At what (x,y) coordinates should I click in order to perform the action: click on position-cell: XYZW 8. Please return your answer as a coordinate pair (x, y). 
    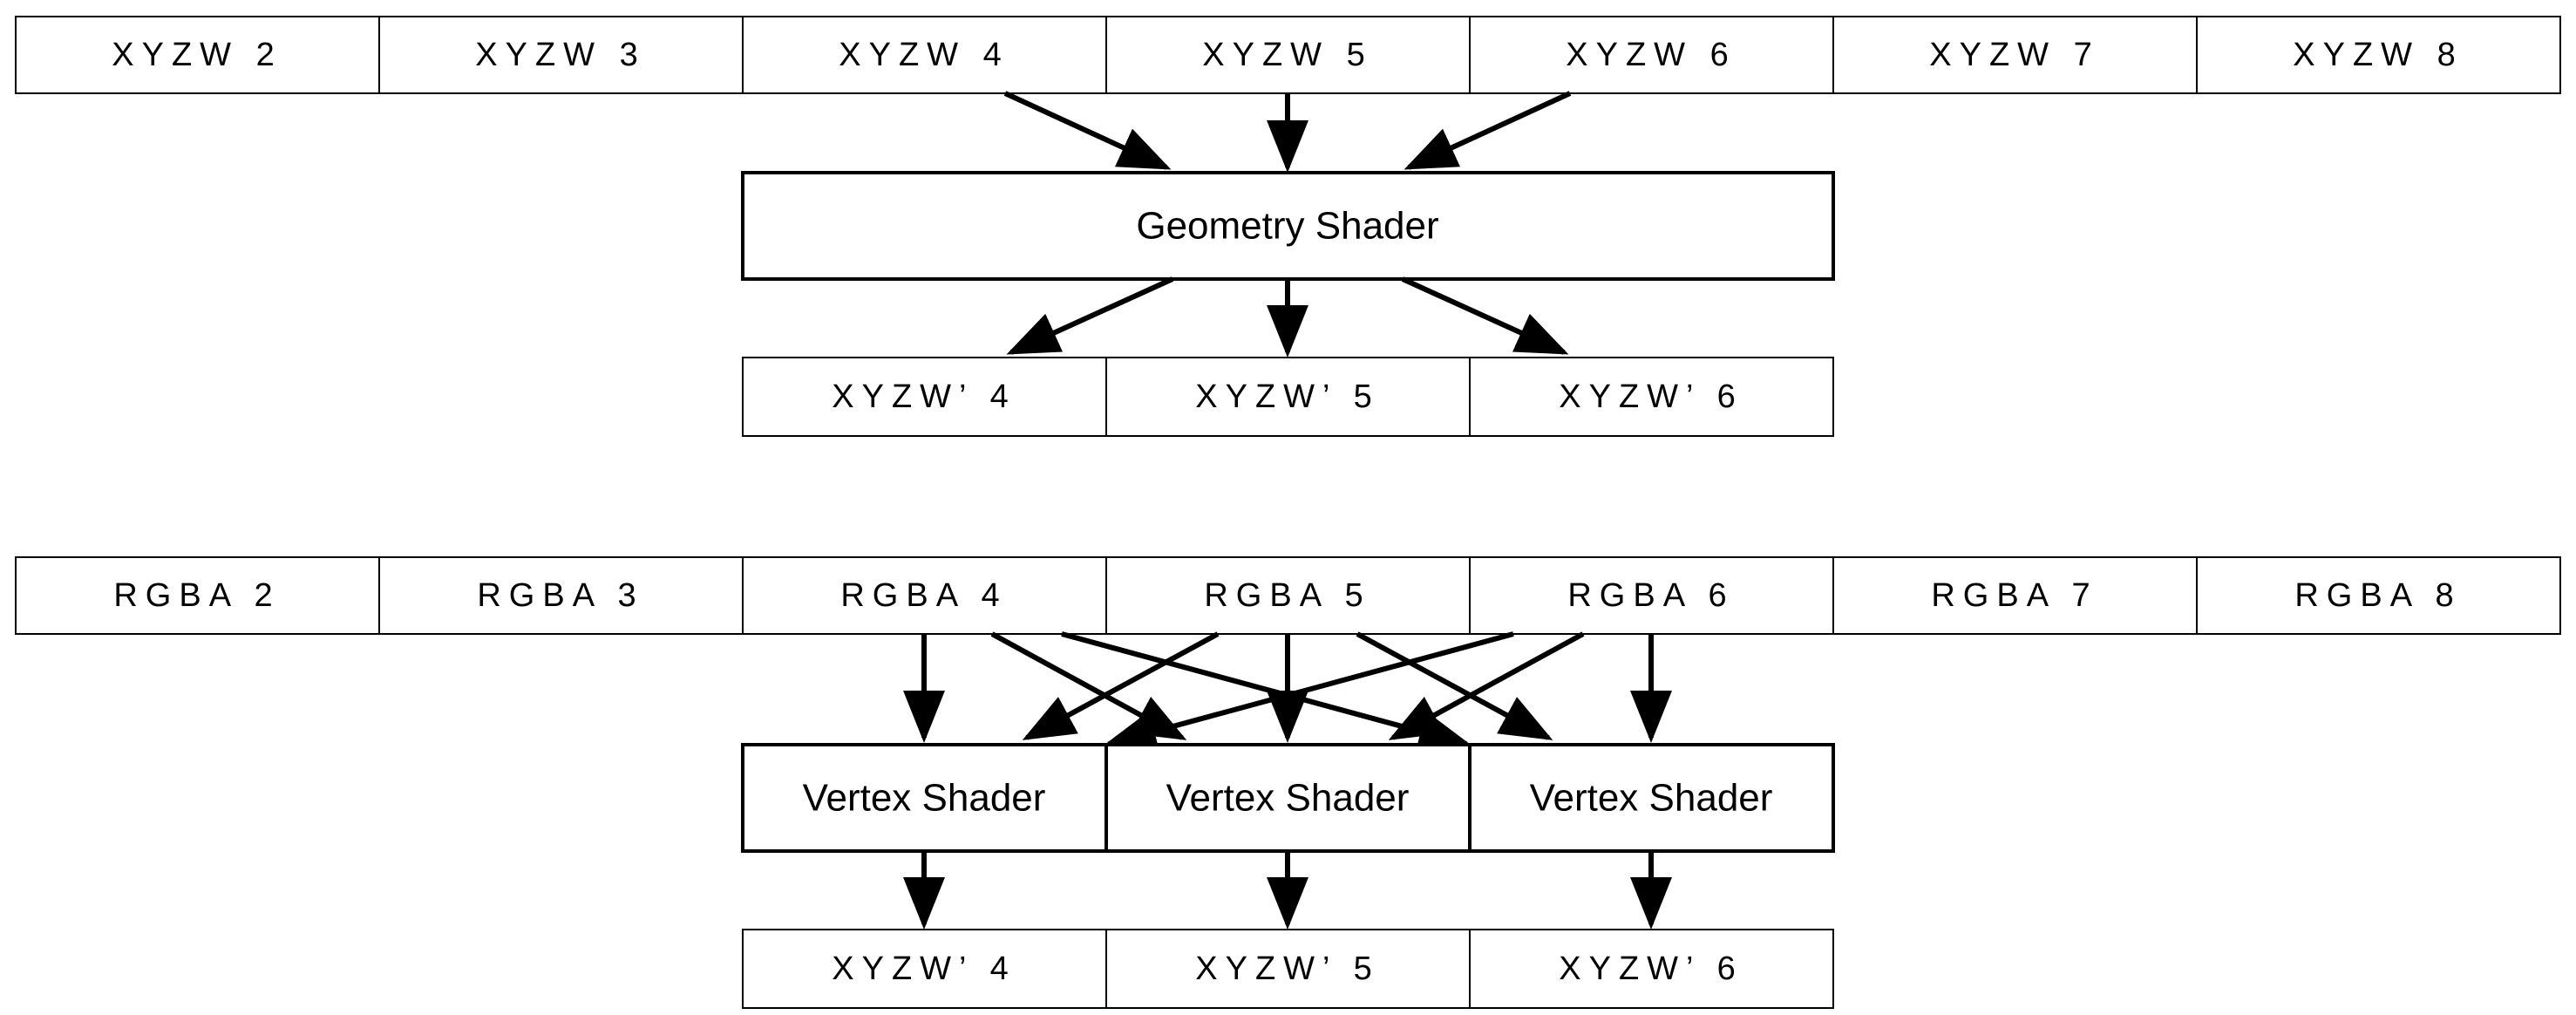
    Looking at the image, I should click on (2378, 55).